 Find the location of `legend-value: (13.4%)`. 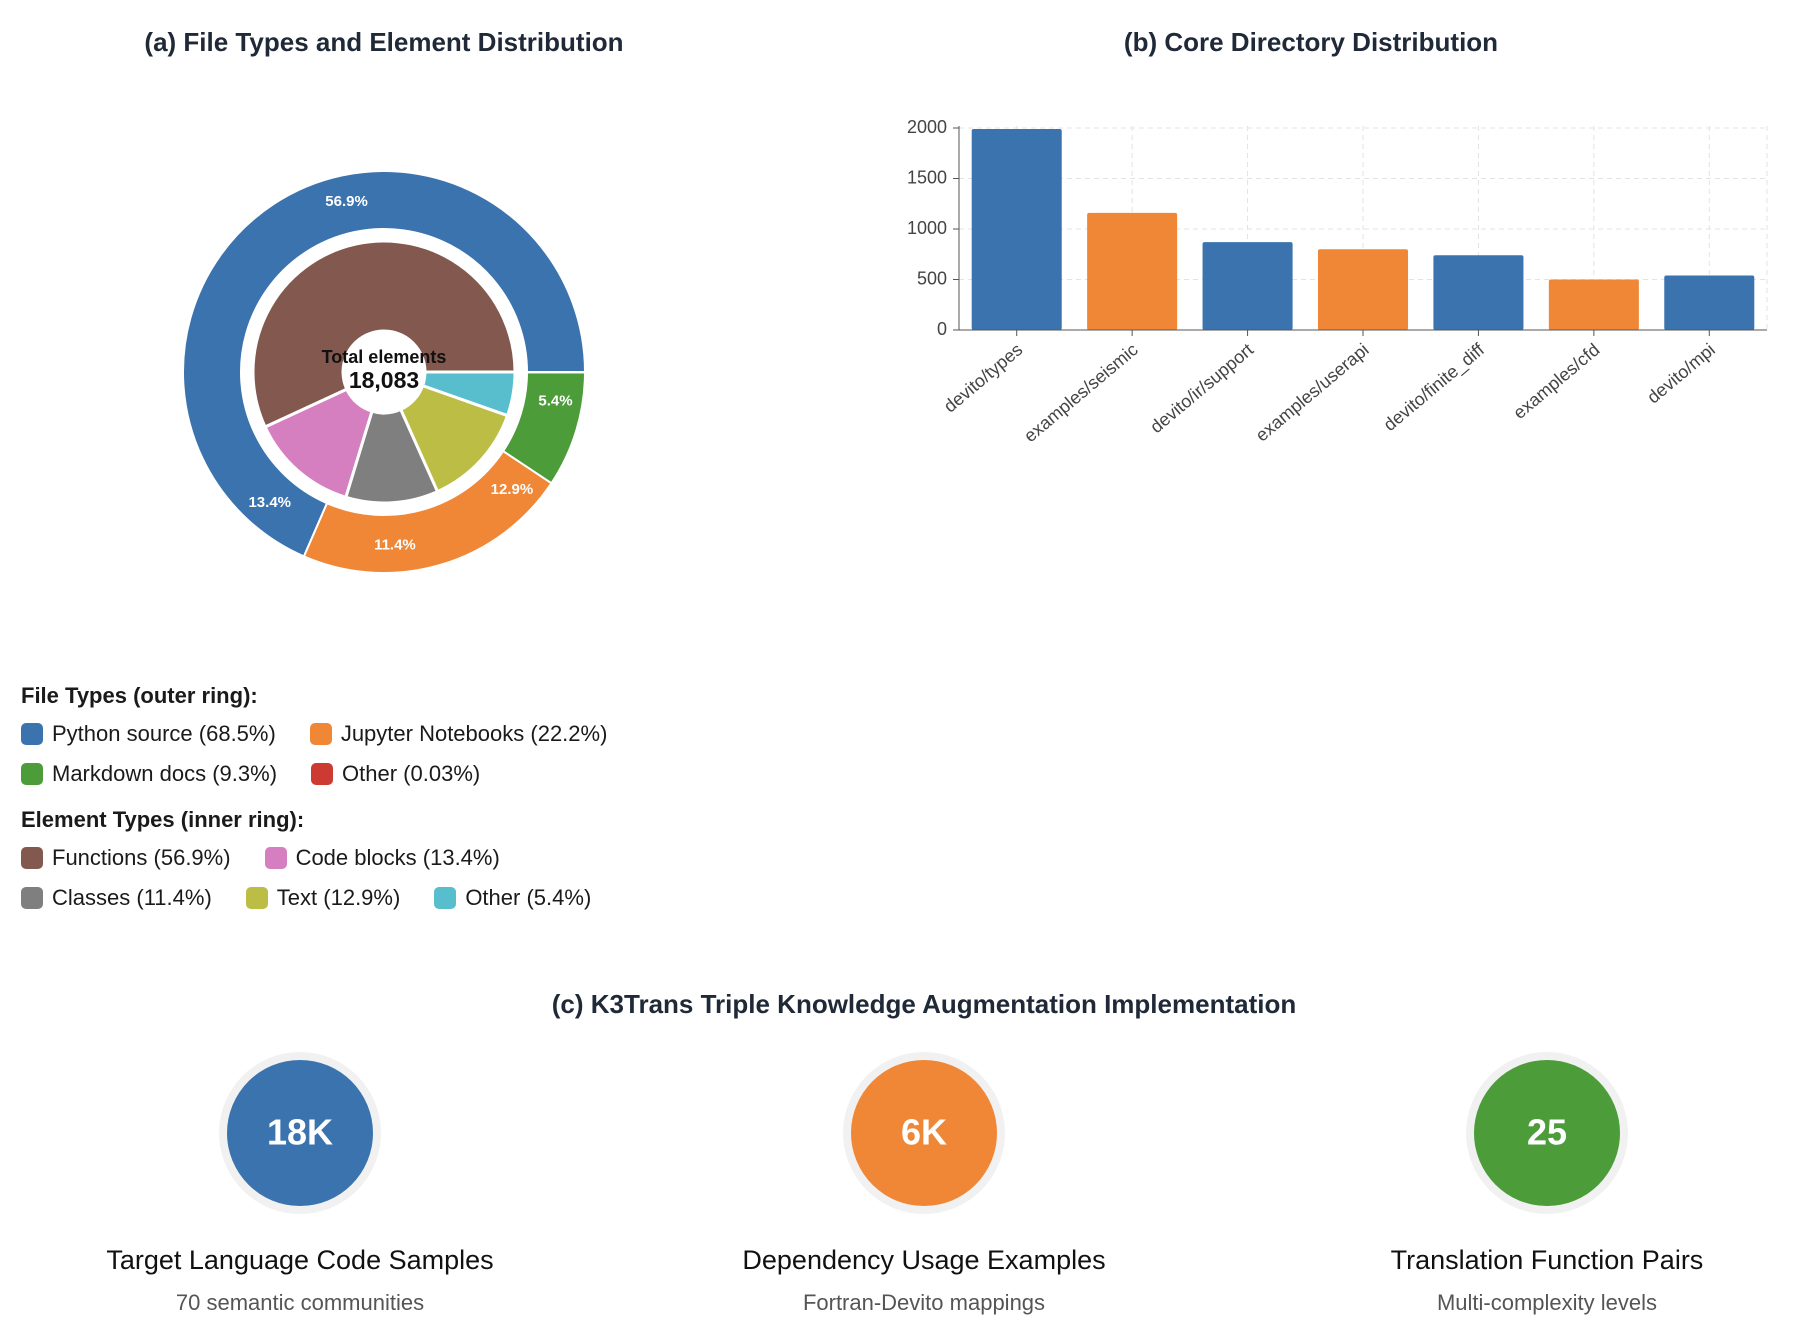

legend-value: (13.4%) is located at coordinates (458, 857).